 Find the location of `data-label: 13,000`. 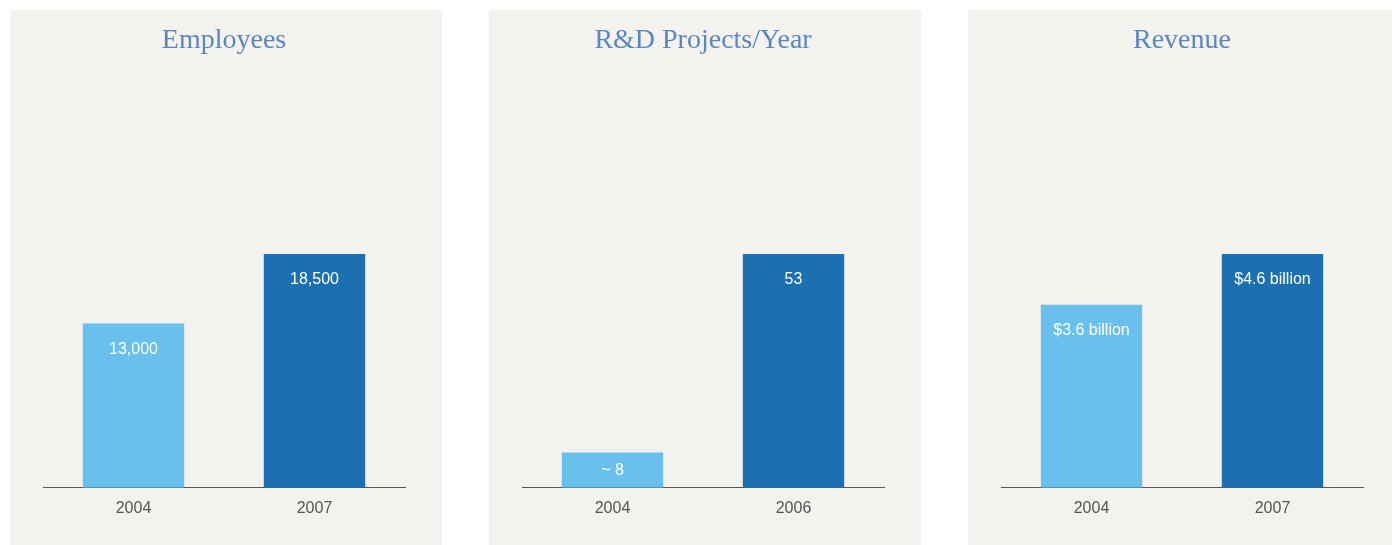

data-label: 13,000 is located at coordinates (134, 348).